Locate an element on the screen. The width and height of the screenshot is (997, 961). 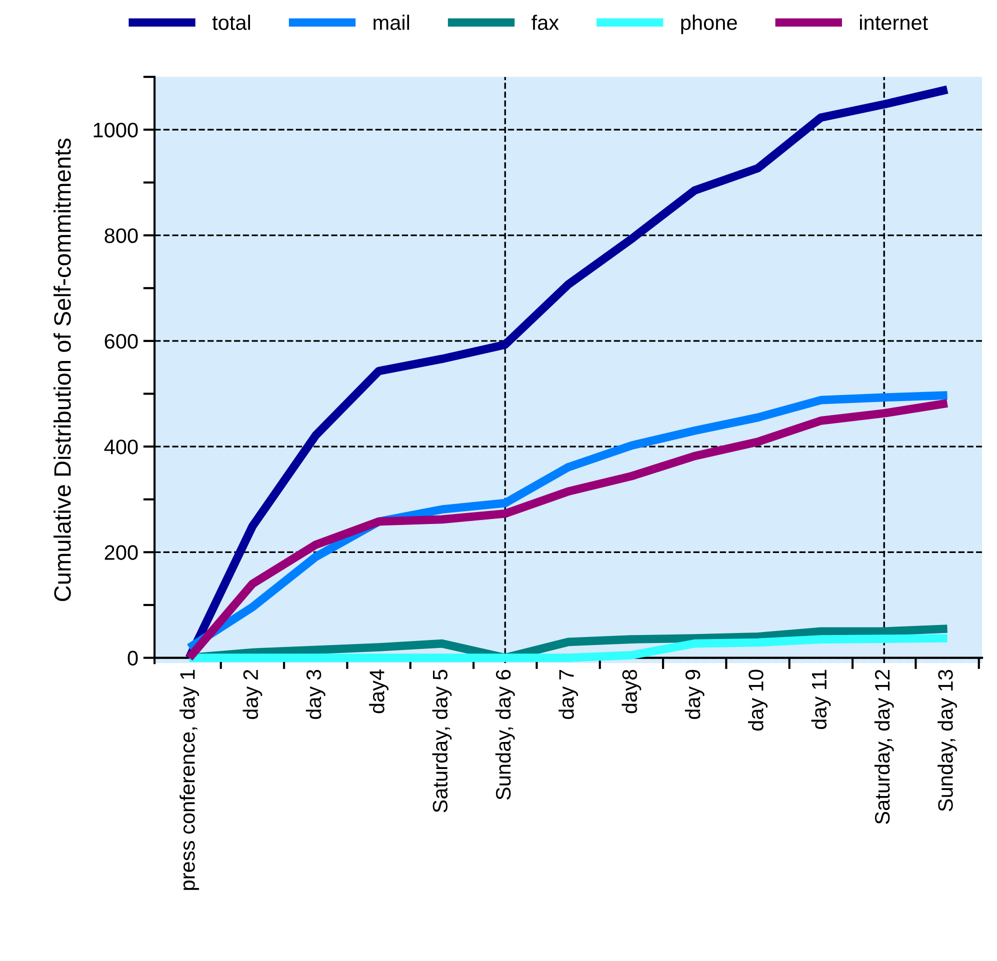
y-axis-title: Cumulative Distribution of Self-commitments is located at coordinates (62, 370).